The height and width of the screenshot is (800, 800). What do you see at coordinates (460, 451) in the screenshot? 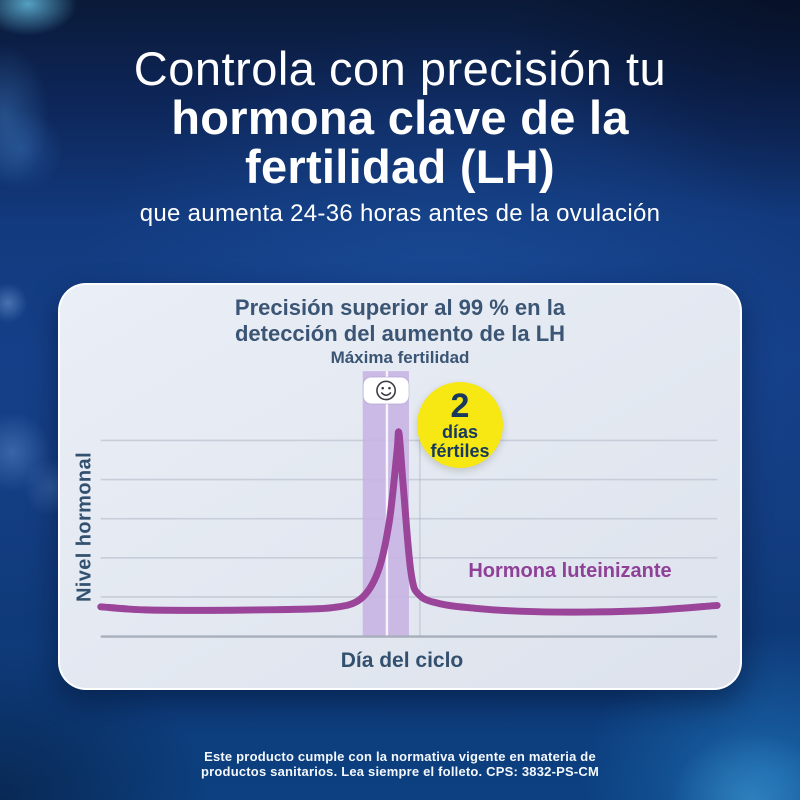
I see `fertile-days-word-2: fértiles` at bounding box center [460, 451].